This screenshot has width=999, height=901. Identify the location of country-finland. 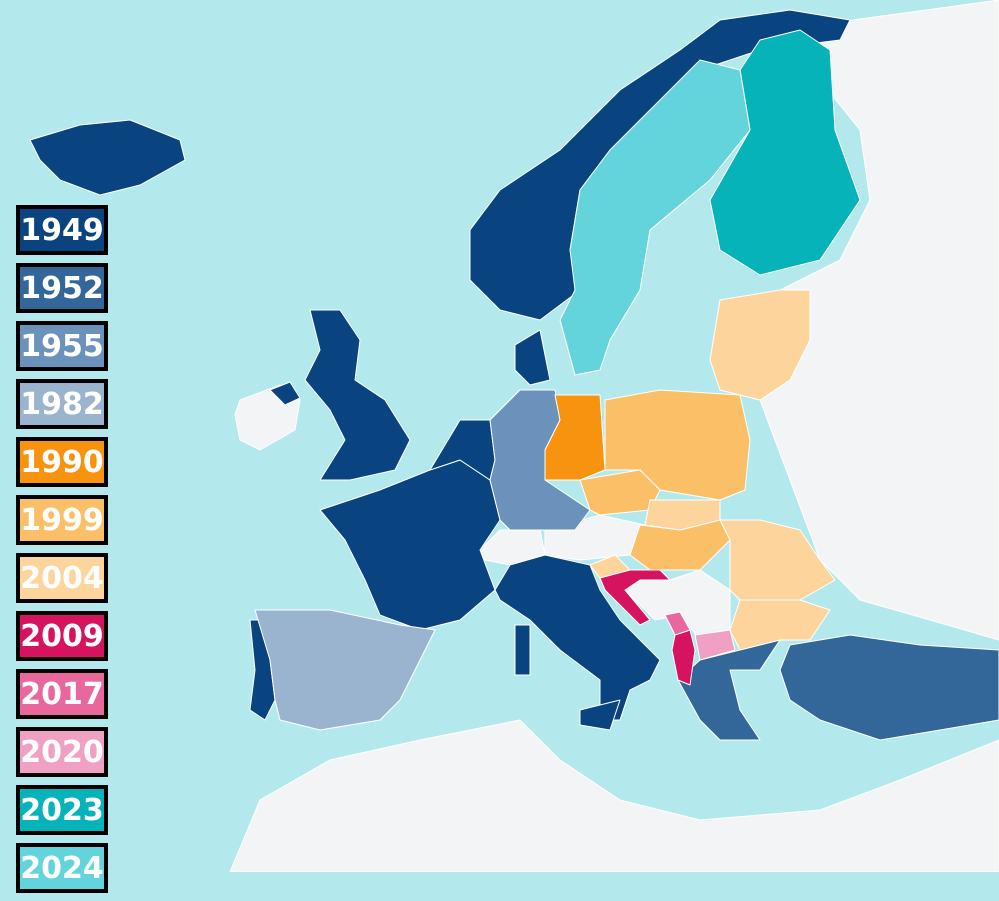
(785, 152).